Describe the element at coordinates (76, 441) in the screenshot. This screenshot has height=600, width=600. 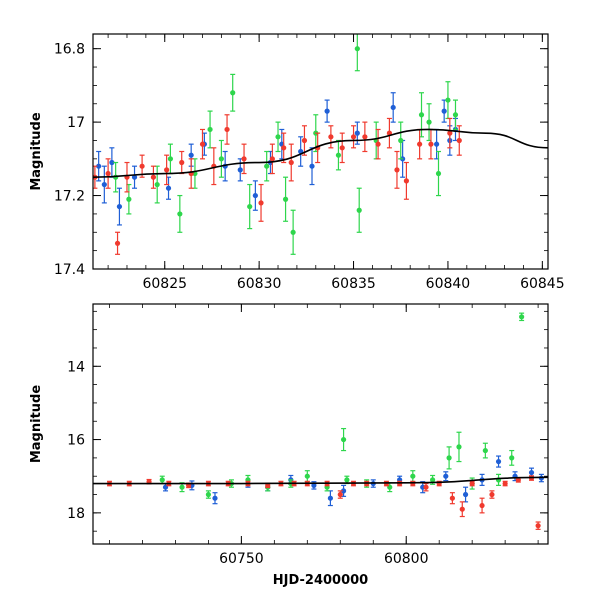
I see `y-tick-label: 16` at that location.